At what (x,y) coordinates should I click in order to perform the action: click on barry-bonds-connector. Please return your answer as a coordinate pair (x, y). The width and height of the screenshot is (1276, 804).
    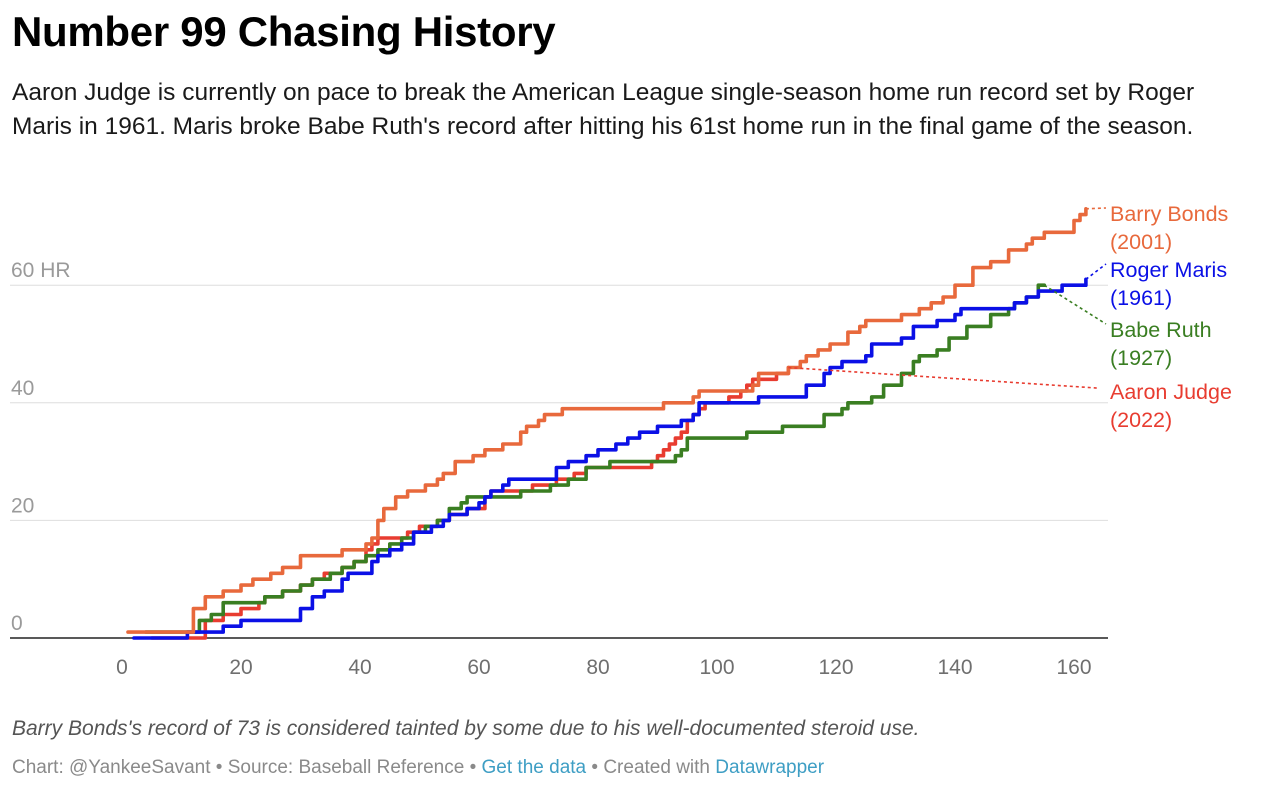
    Looking at the image, I should click on (1096, 208).